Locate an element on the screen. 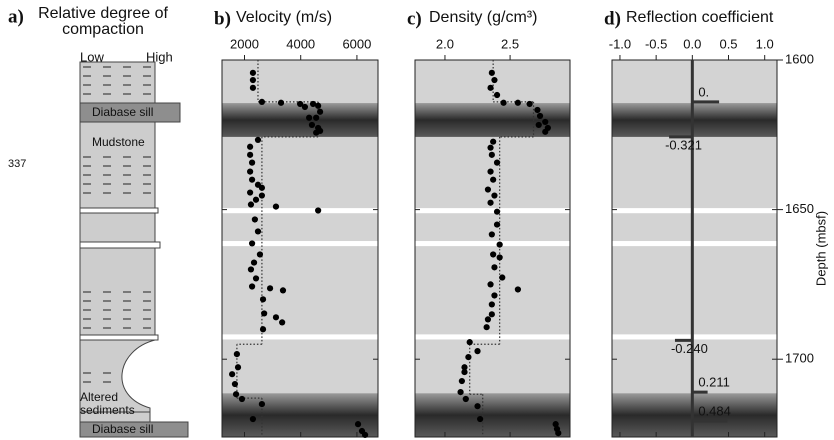 The image size is (834, 440). vein is located at coordinates (119, 337).